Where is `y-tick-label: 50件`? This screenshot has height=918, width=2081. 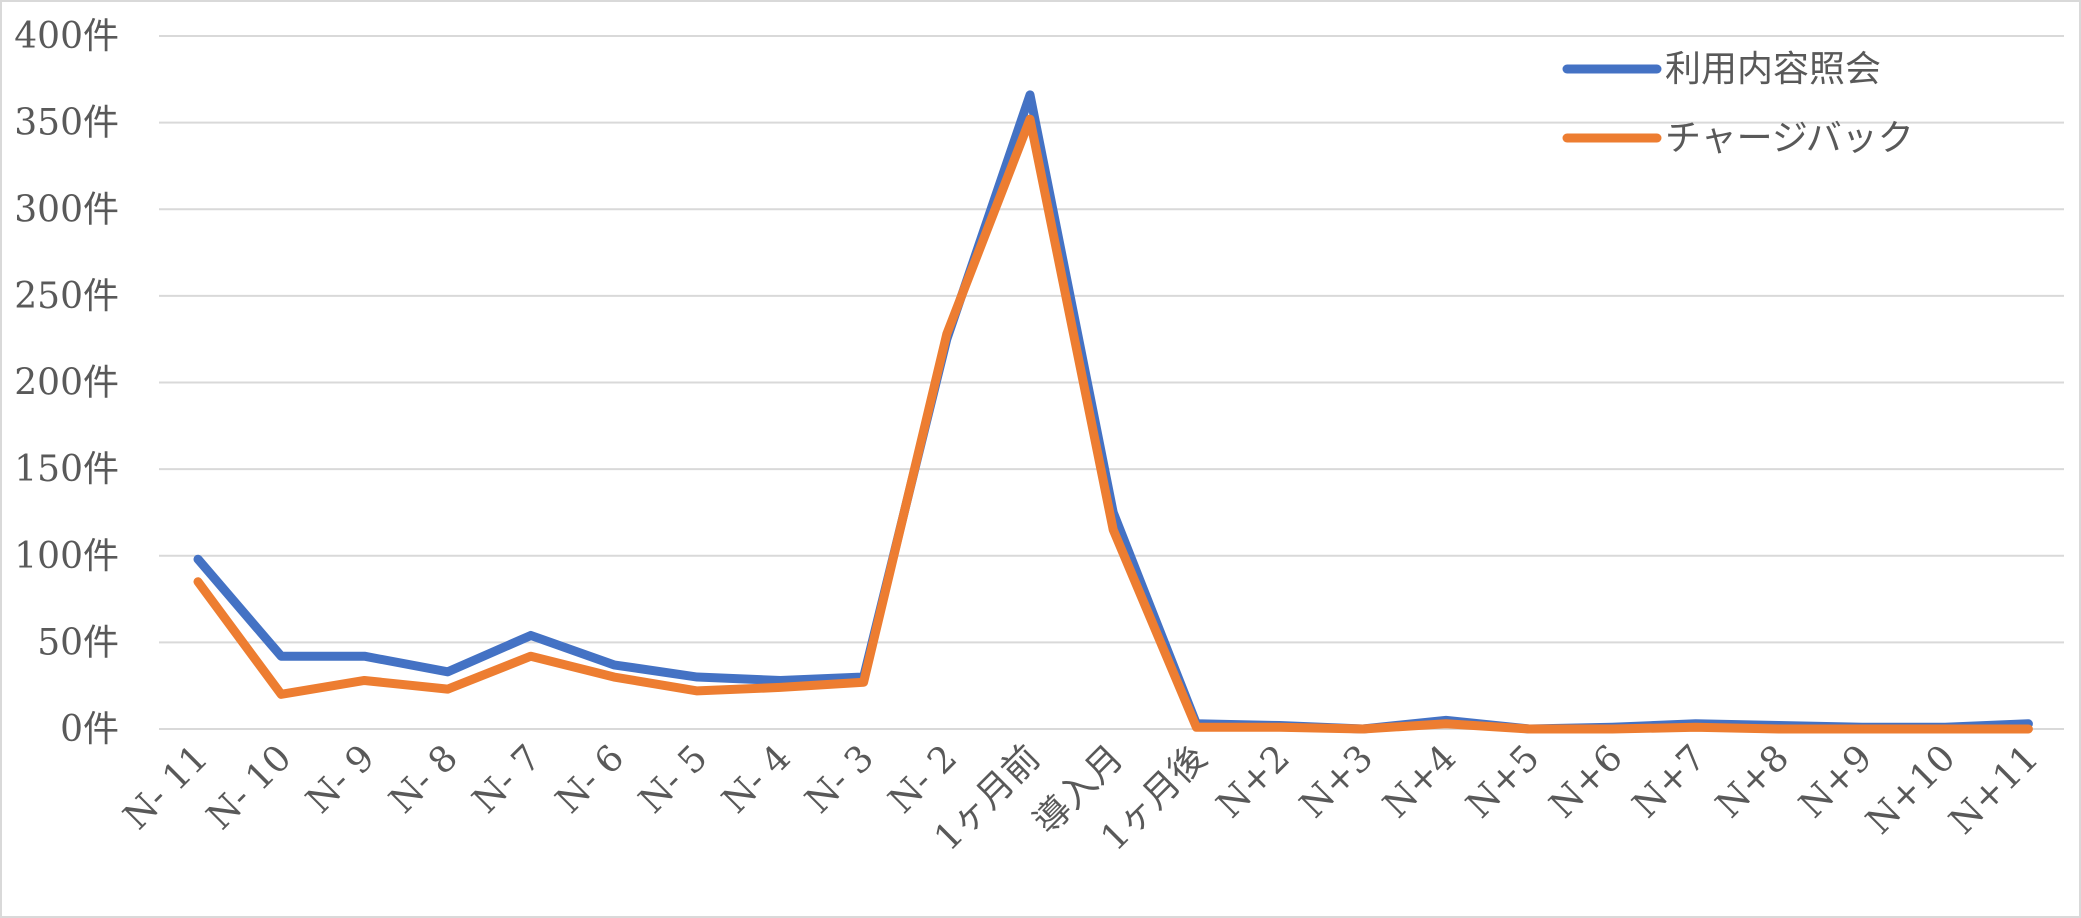
y-tick-label: 50件 is located at coordinates (78, 642).